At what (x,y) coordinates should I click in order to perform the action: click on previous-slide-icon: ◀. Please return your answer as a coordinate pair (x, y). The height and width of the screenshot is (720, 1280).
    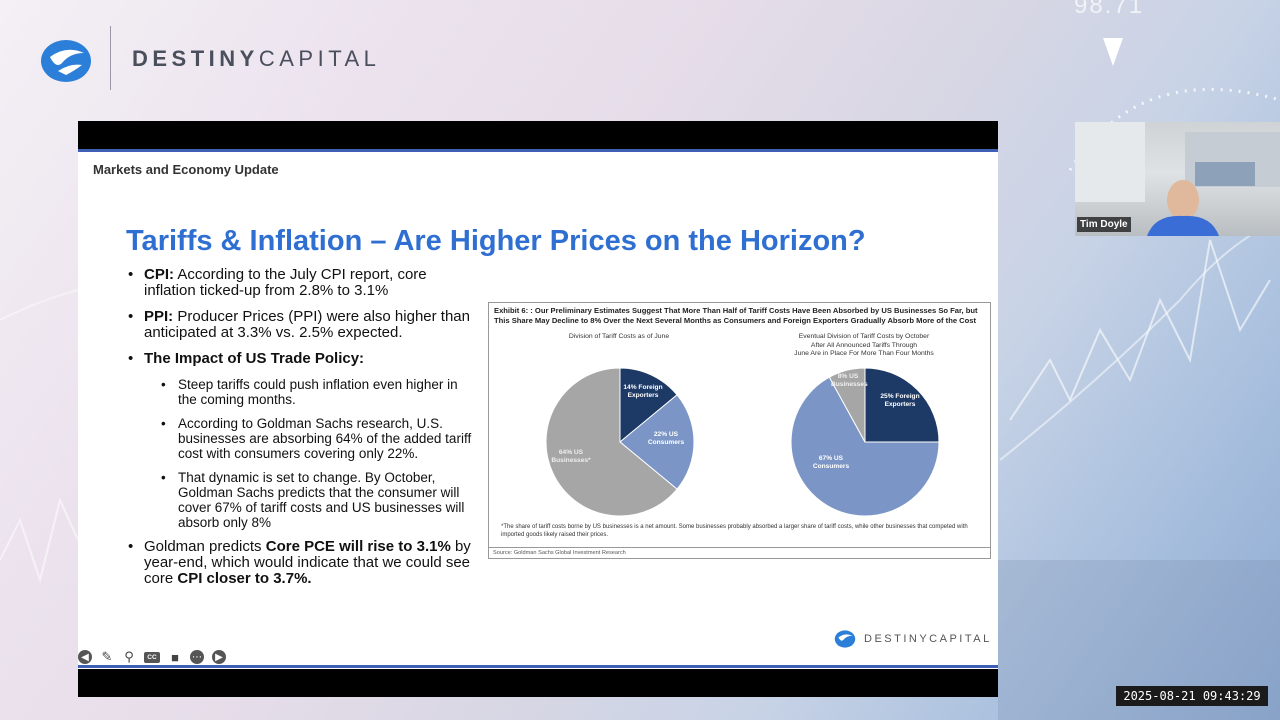
    Looking at the image, I should click on (85, 657).